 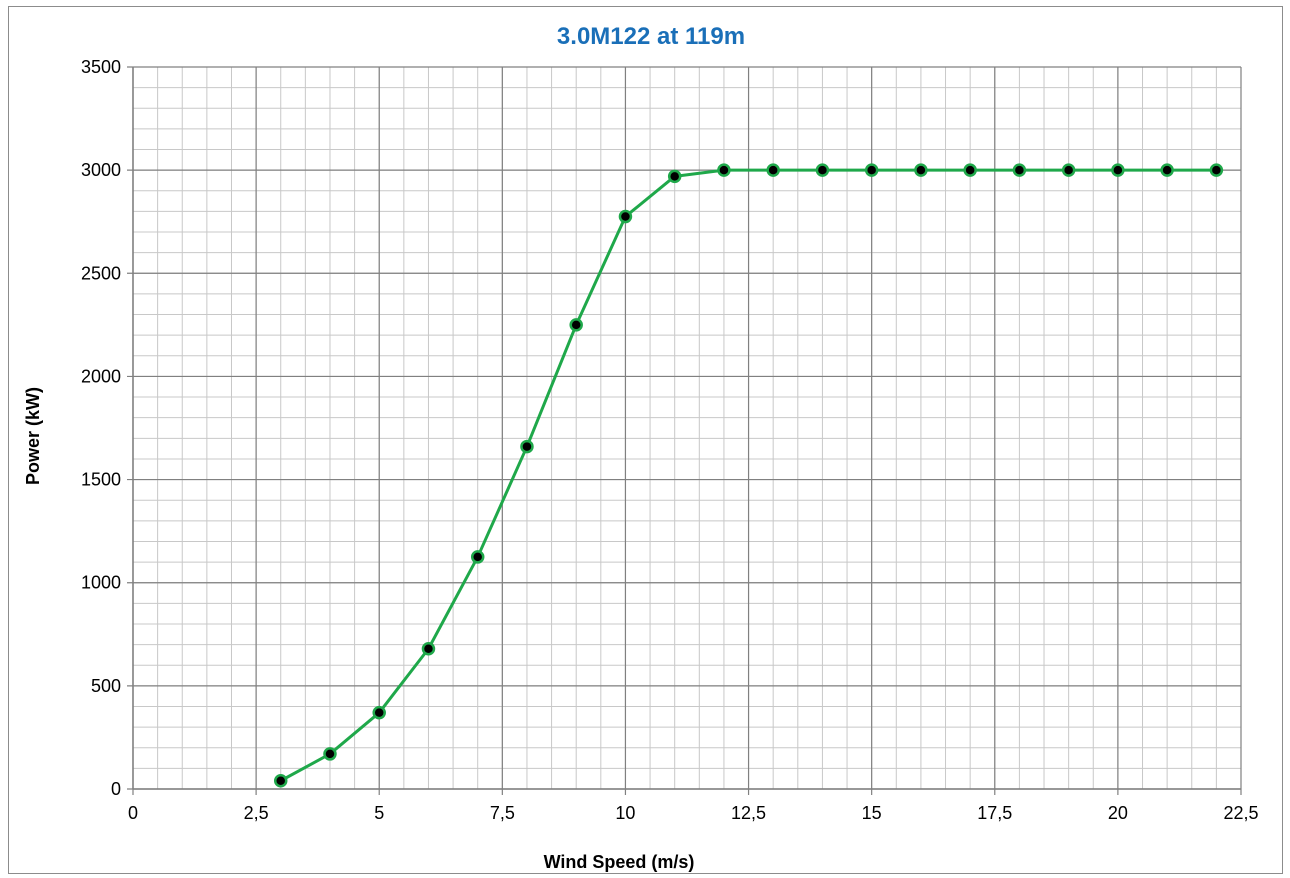 I want to click on y-tick-labels: 0 500 1000 1500 2000 2500 3000 3500, so click(x=101, y=428).